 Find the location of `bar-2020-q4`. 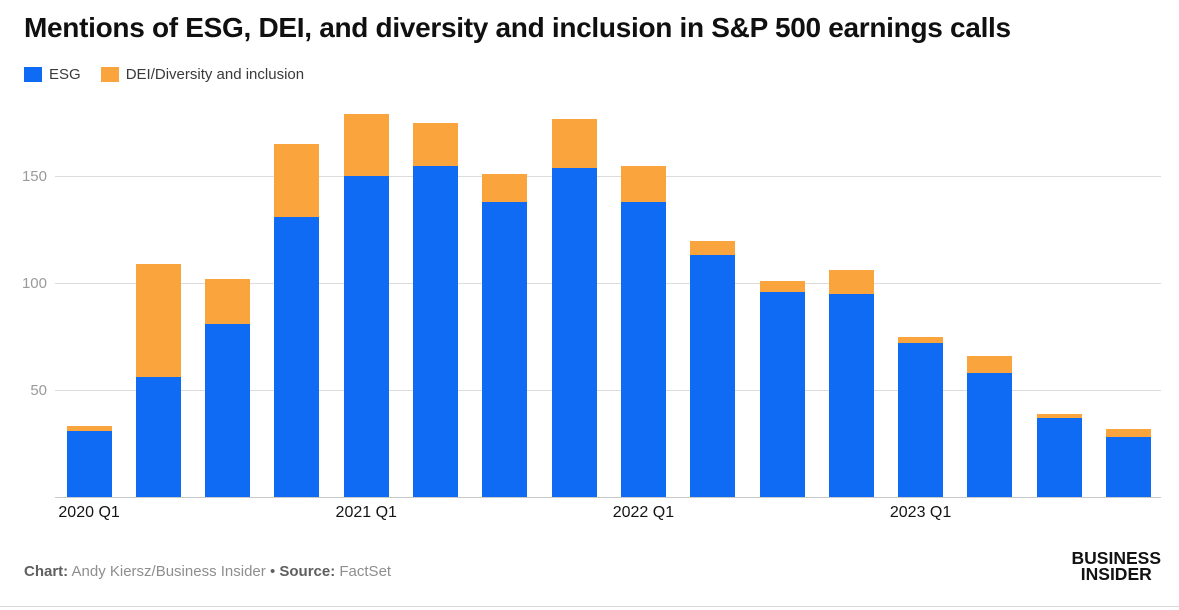

bar-2020-q4 is located at coordinates (297, 320).